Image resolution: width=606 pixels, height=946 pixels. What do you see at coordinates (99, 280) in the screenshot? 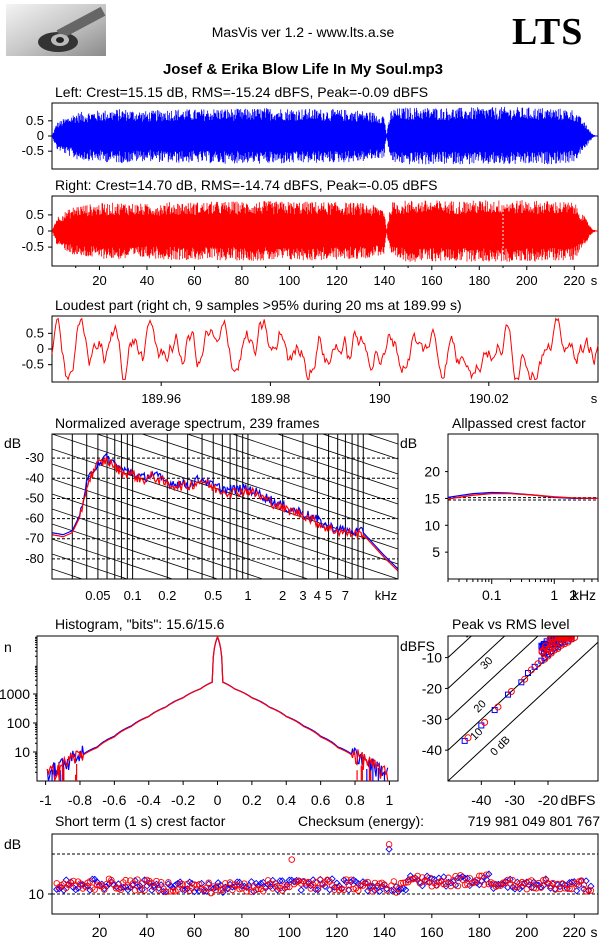
I see `tick-label: 20` at bounding box center [99, 280].